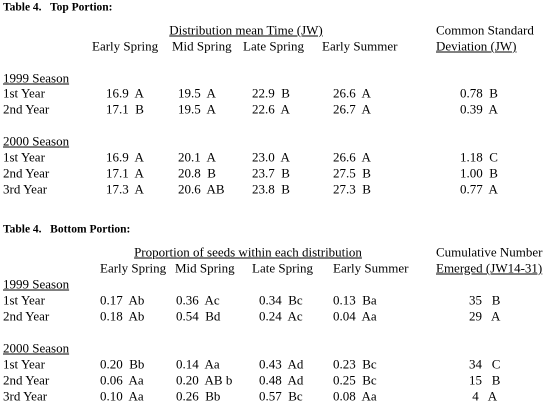  What do you see at coordinates (122, 364) in the screenshot?
I see `cell: 0.20 Bb` at bounding box center [122, 364].